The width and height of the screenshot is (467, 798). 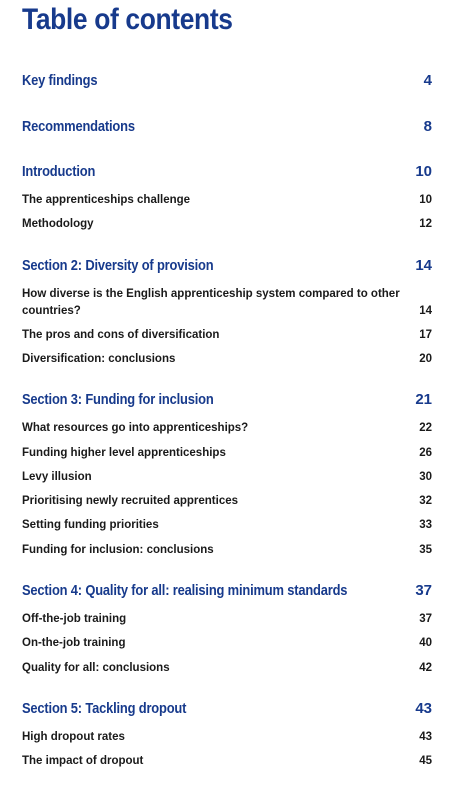 What do you see at coordinates (425, 477) in the screenshot?
I see `toc-item-page: 30` at bounding box center [425, 477].